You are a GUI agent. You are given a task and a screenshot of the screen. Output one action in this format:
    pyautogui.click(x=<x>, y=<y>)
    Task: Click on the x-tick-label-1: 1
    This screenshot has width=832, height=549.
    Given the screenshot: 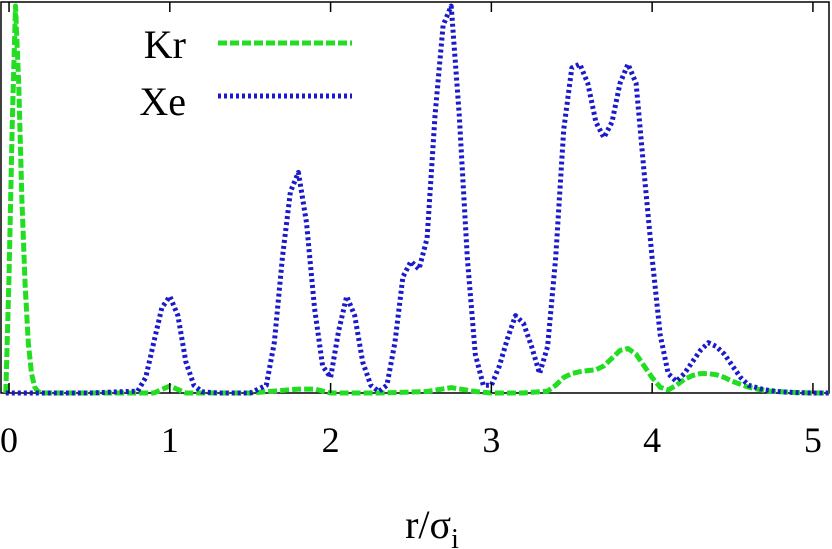 What is the action you would take?
    pyautogui.click(x=170, y=440)
    